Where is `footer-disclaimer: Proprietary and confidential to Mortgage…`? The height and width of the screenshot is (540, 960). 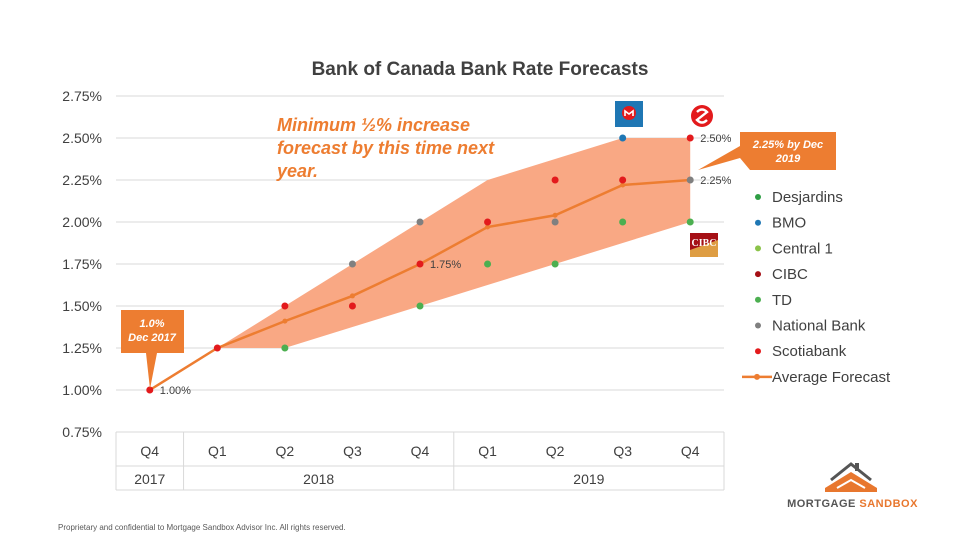 footer-disclaimer: Proprietary and confidential to Mortgage… is located at coordinates (202, 527).